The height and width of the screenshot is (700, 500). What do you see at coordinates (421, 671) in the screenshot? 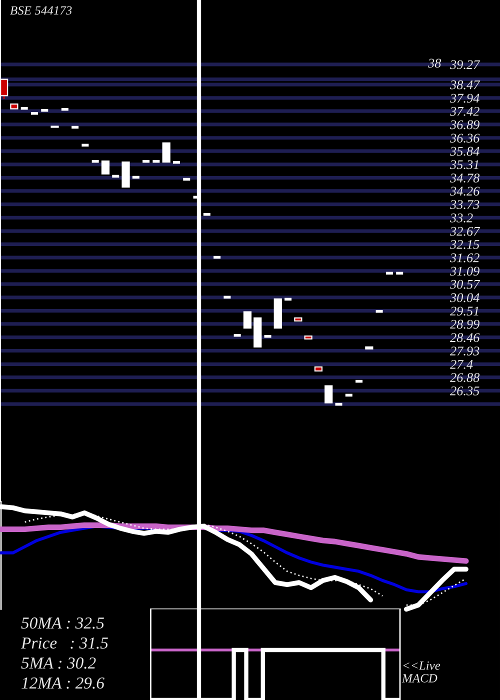
I see `text: <<Live MACD` at bounding box center [421, 671].